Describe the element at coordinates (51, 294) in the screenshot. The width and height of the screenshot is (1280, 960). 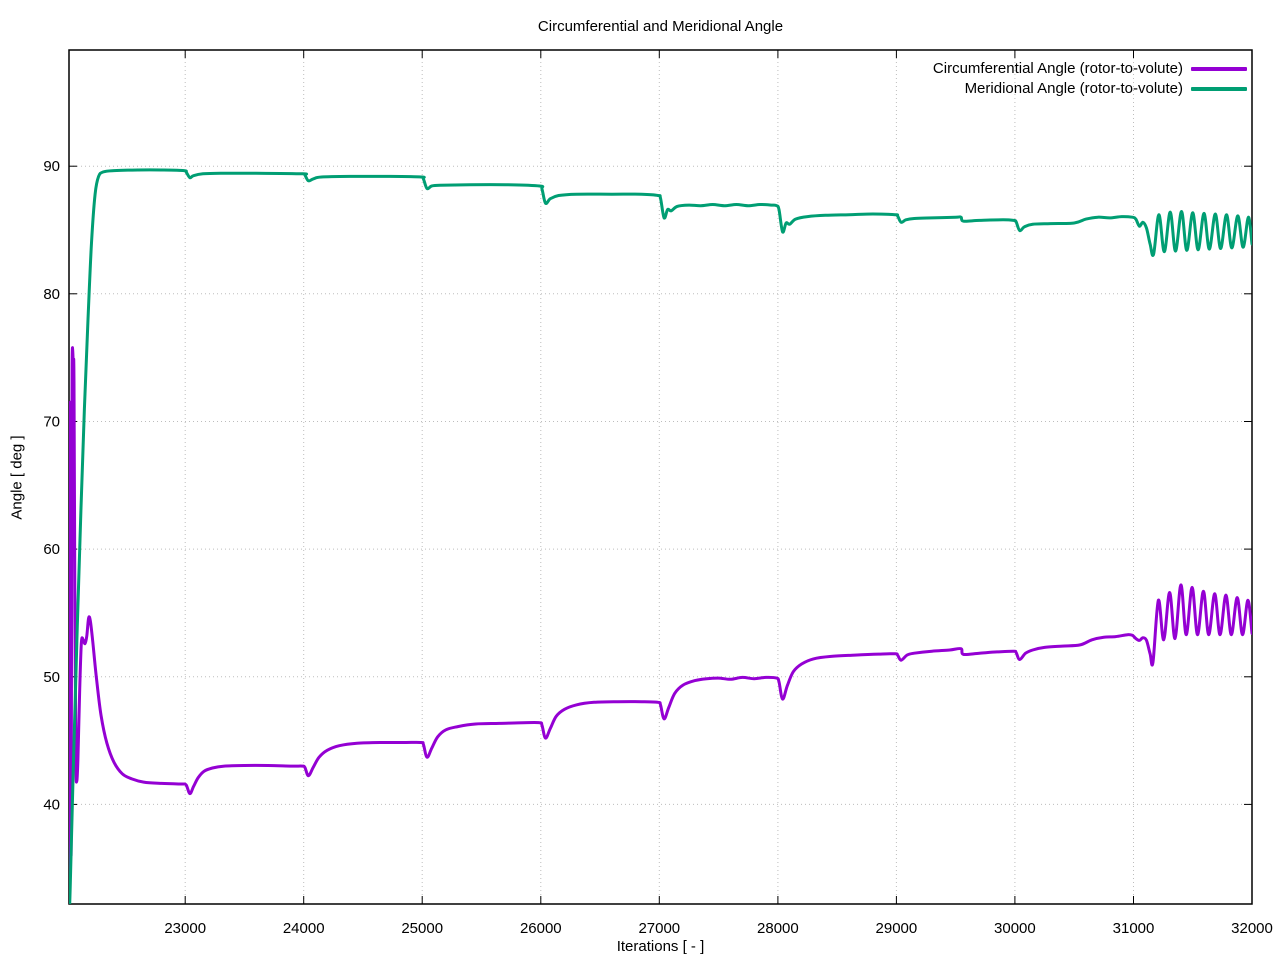
I see `y-tick-label: 80` at that location.